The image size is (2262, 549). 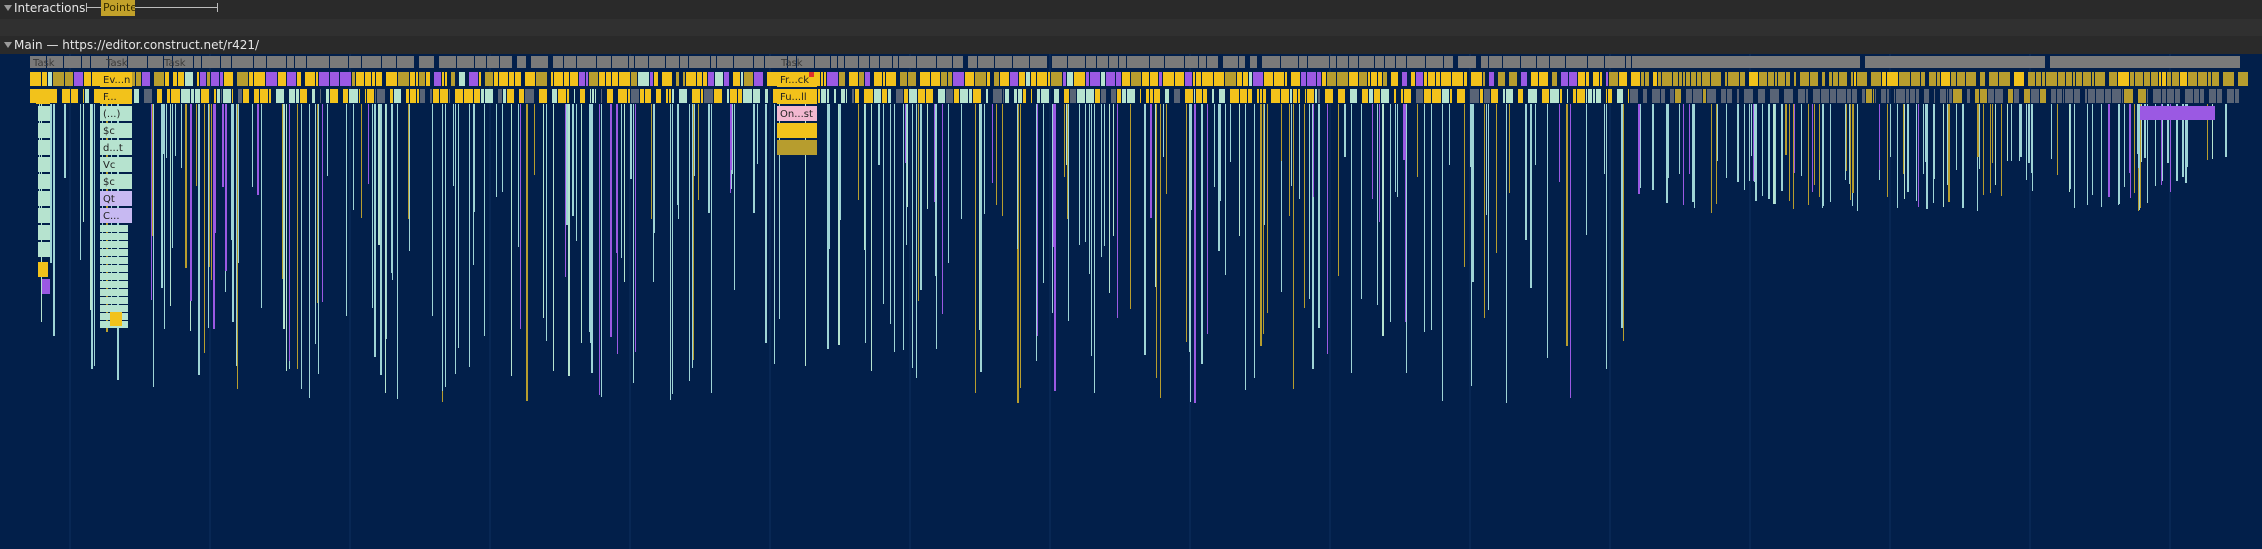 What do you see at coordinates (797, 96) in the screenshot?
I see `flame-frame-fu-ll` at bounding box center [797, 96].